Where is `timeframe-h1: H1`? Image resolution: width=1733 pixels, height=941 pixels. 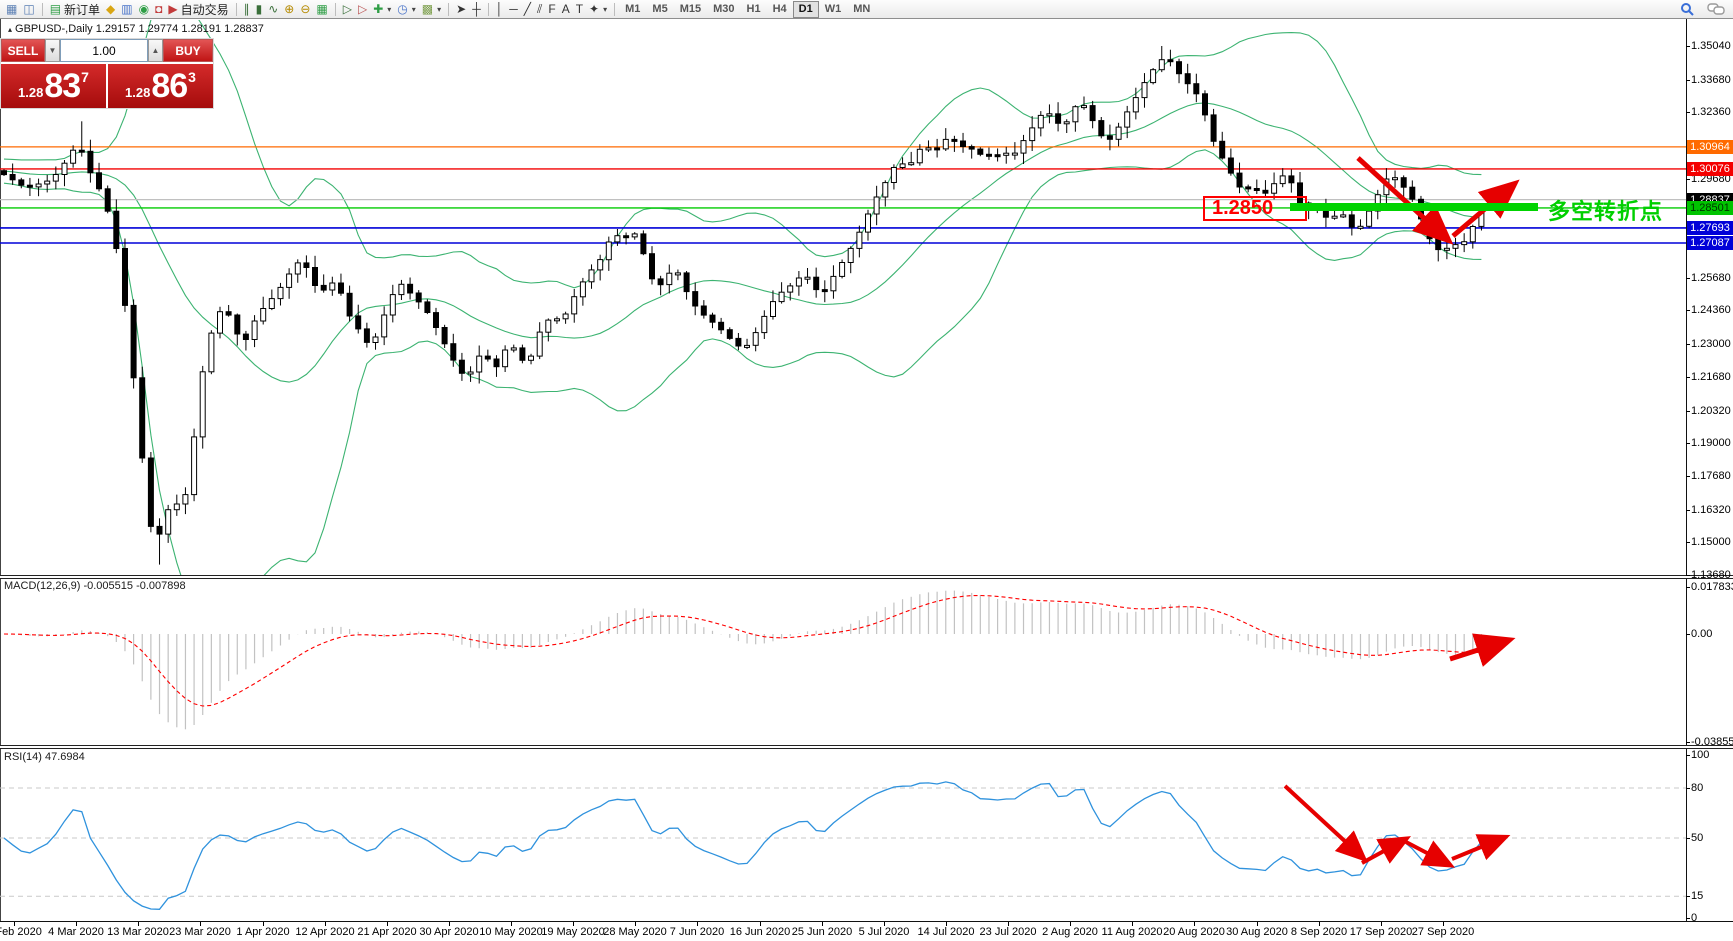 timeframe-h1: H1 is located at coordinates (753, 8).